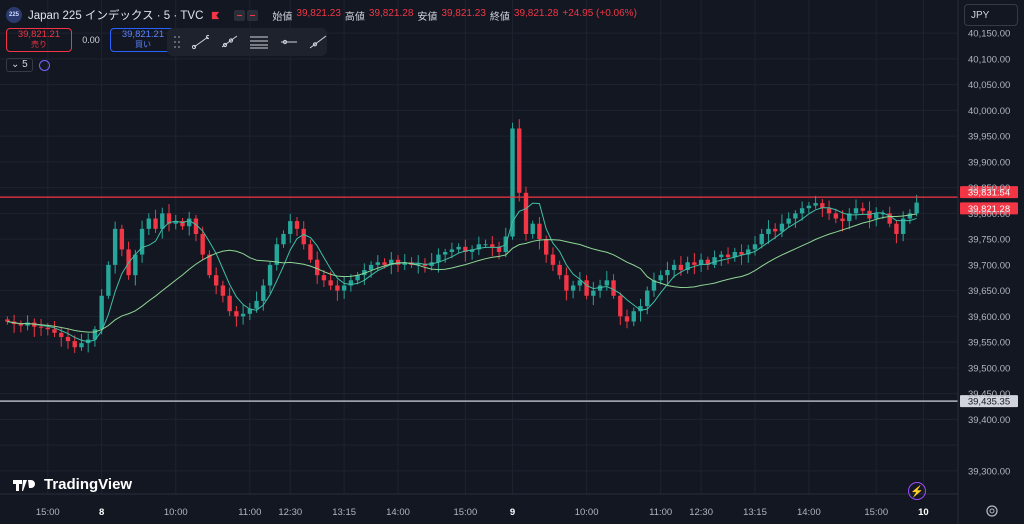 The image size is (1024, 524). I want to click on symbol-title: Japan 225 インデックス · 5 · TVC, so click(116, 16).